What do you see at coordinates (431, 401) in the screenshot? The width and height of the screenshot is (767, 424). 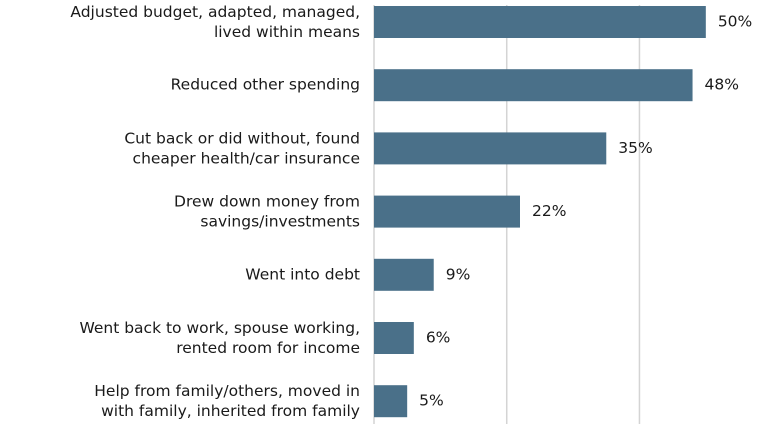 I see `value-label: 5%` at bounding box center [431, 401].